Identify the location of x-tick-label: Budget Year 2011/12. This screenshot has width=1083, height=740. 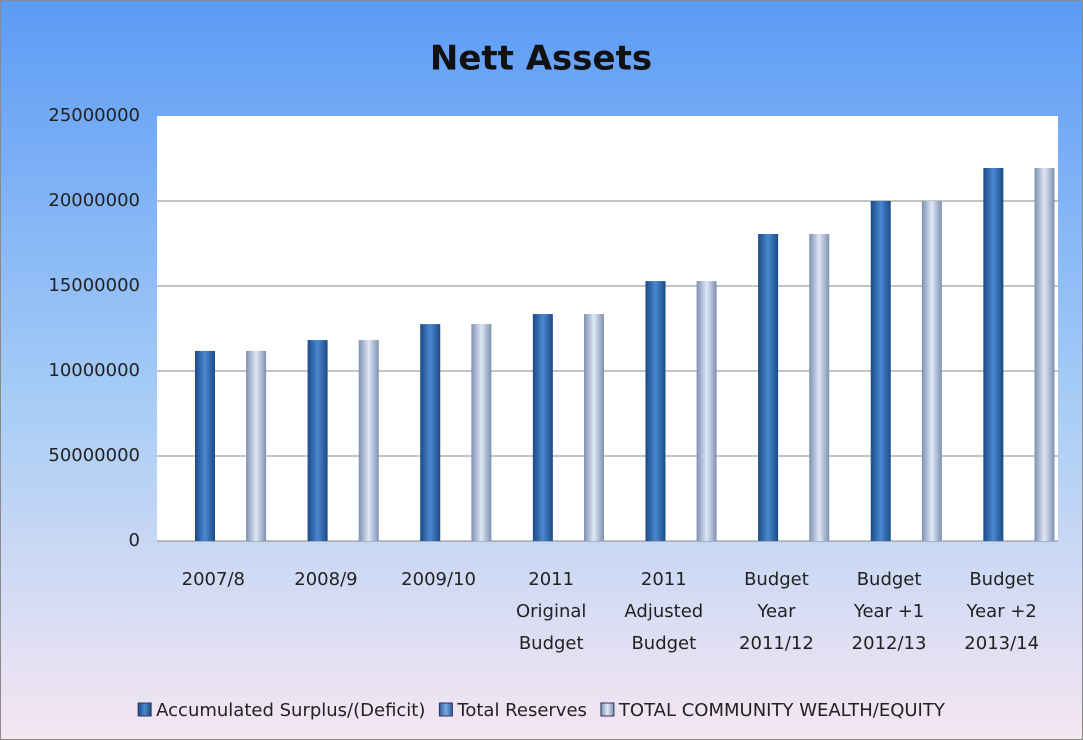
(776, 611).